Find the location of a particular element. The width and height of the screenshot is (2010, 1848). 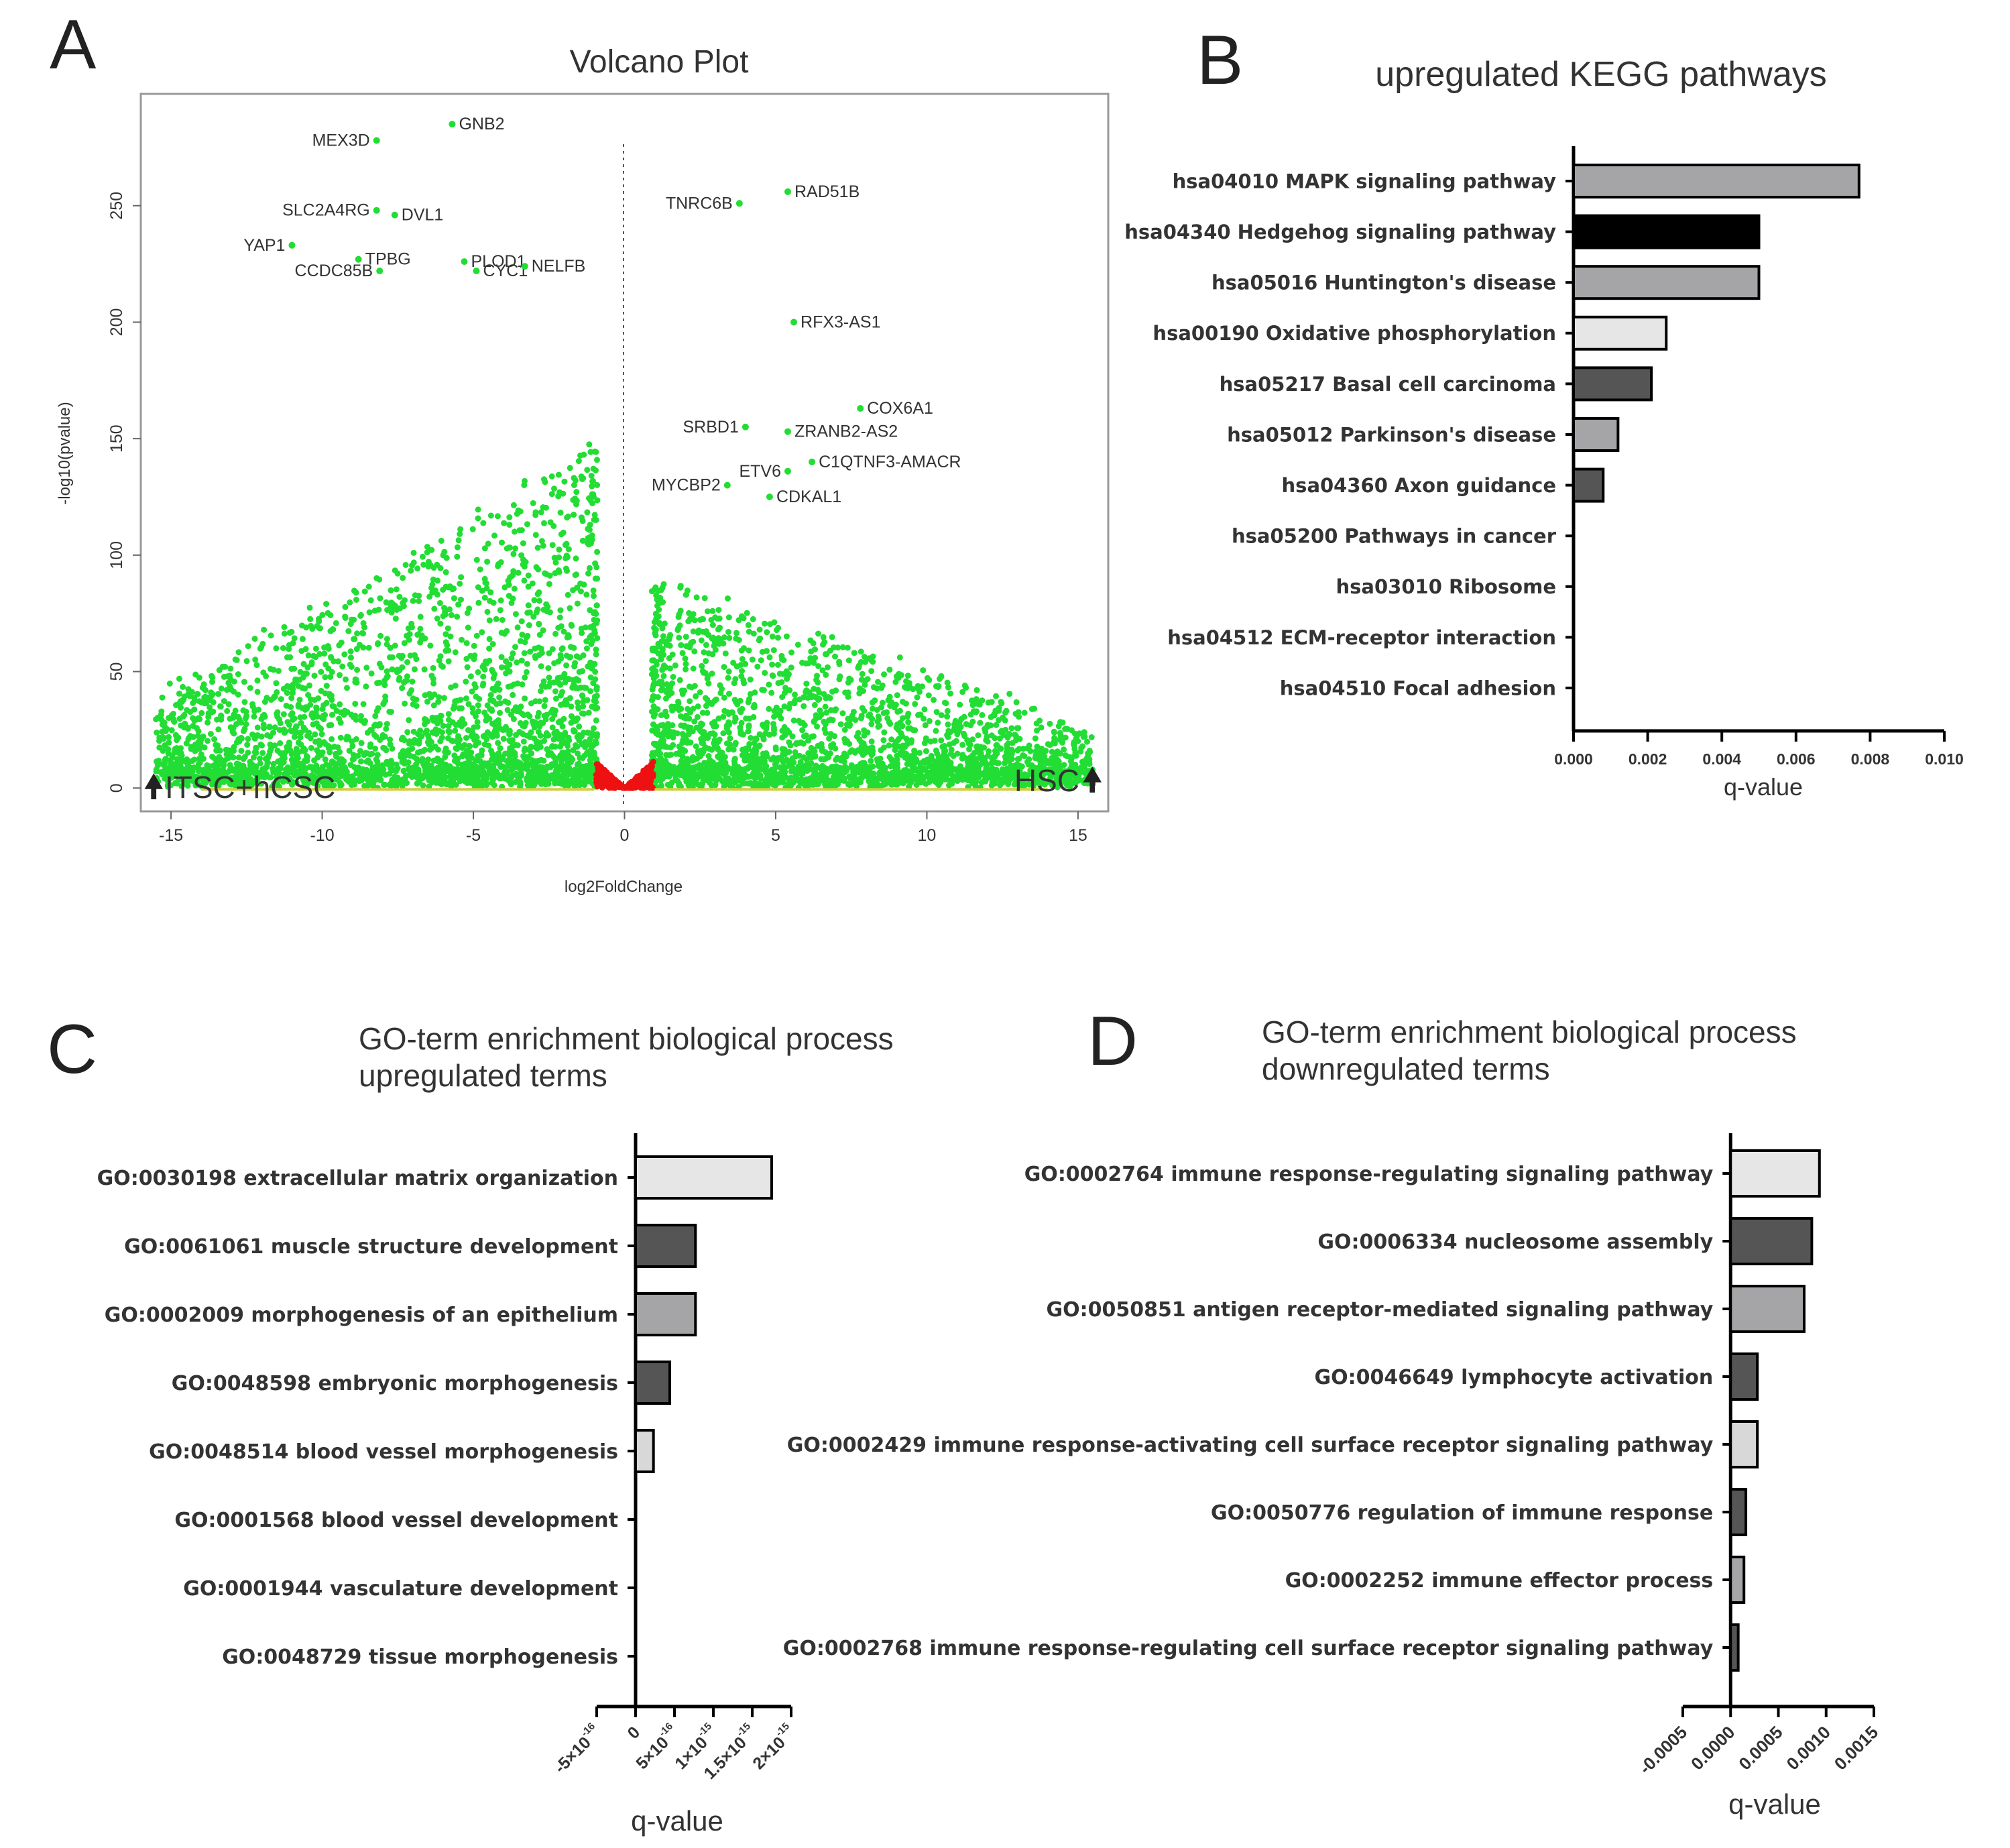

value-tick-label: 0.010 is located at coordinates (1944, 759).